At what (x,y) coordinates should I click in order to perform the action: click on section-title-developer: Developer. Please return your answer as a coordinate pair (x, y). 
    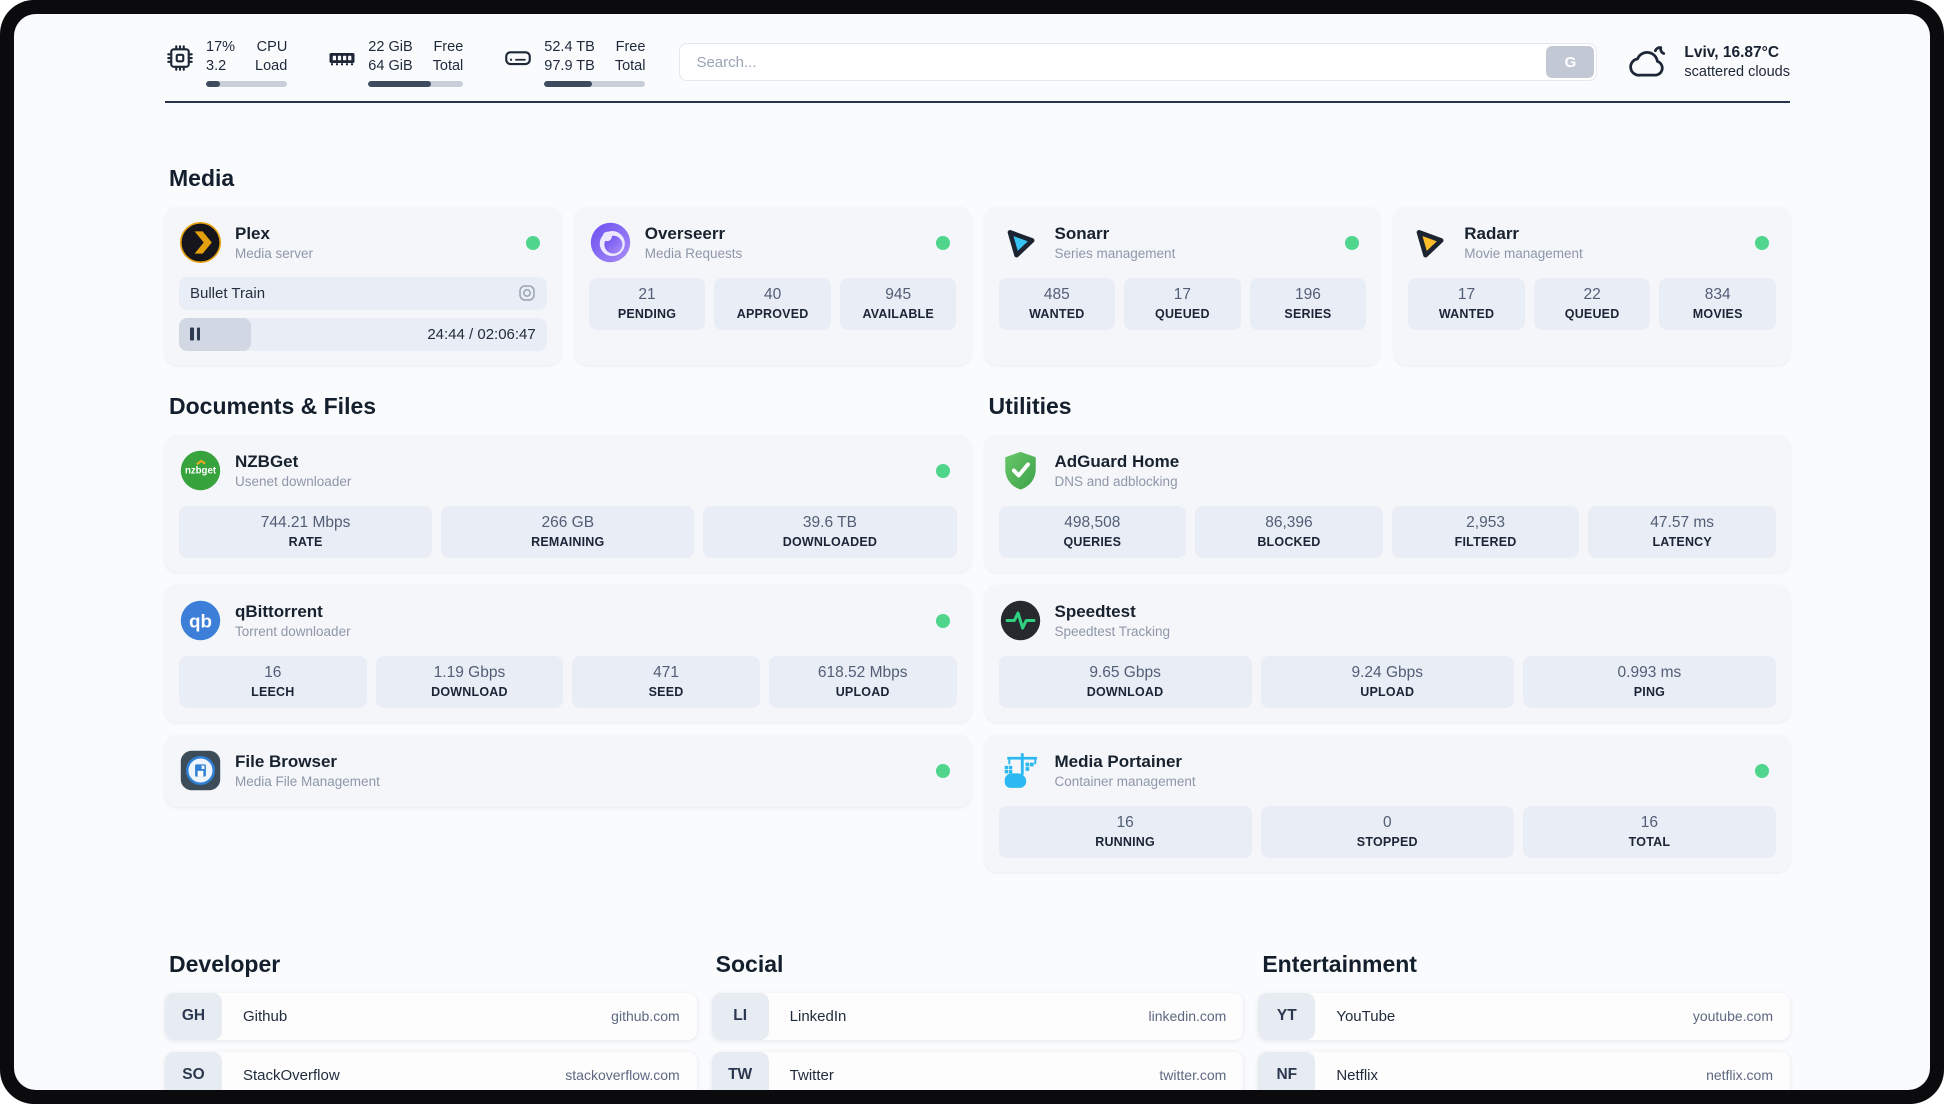
    Looking at the image, I should click on (225, 963).